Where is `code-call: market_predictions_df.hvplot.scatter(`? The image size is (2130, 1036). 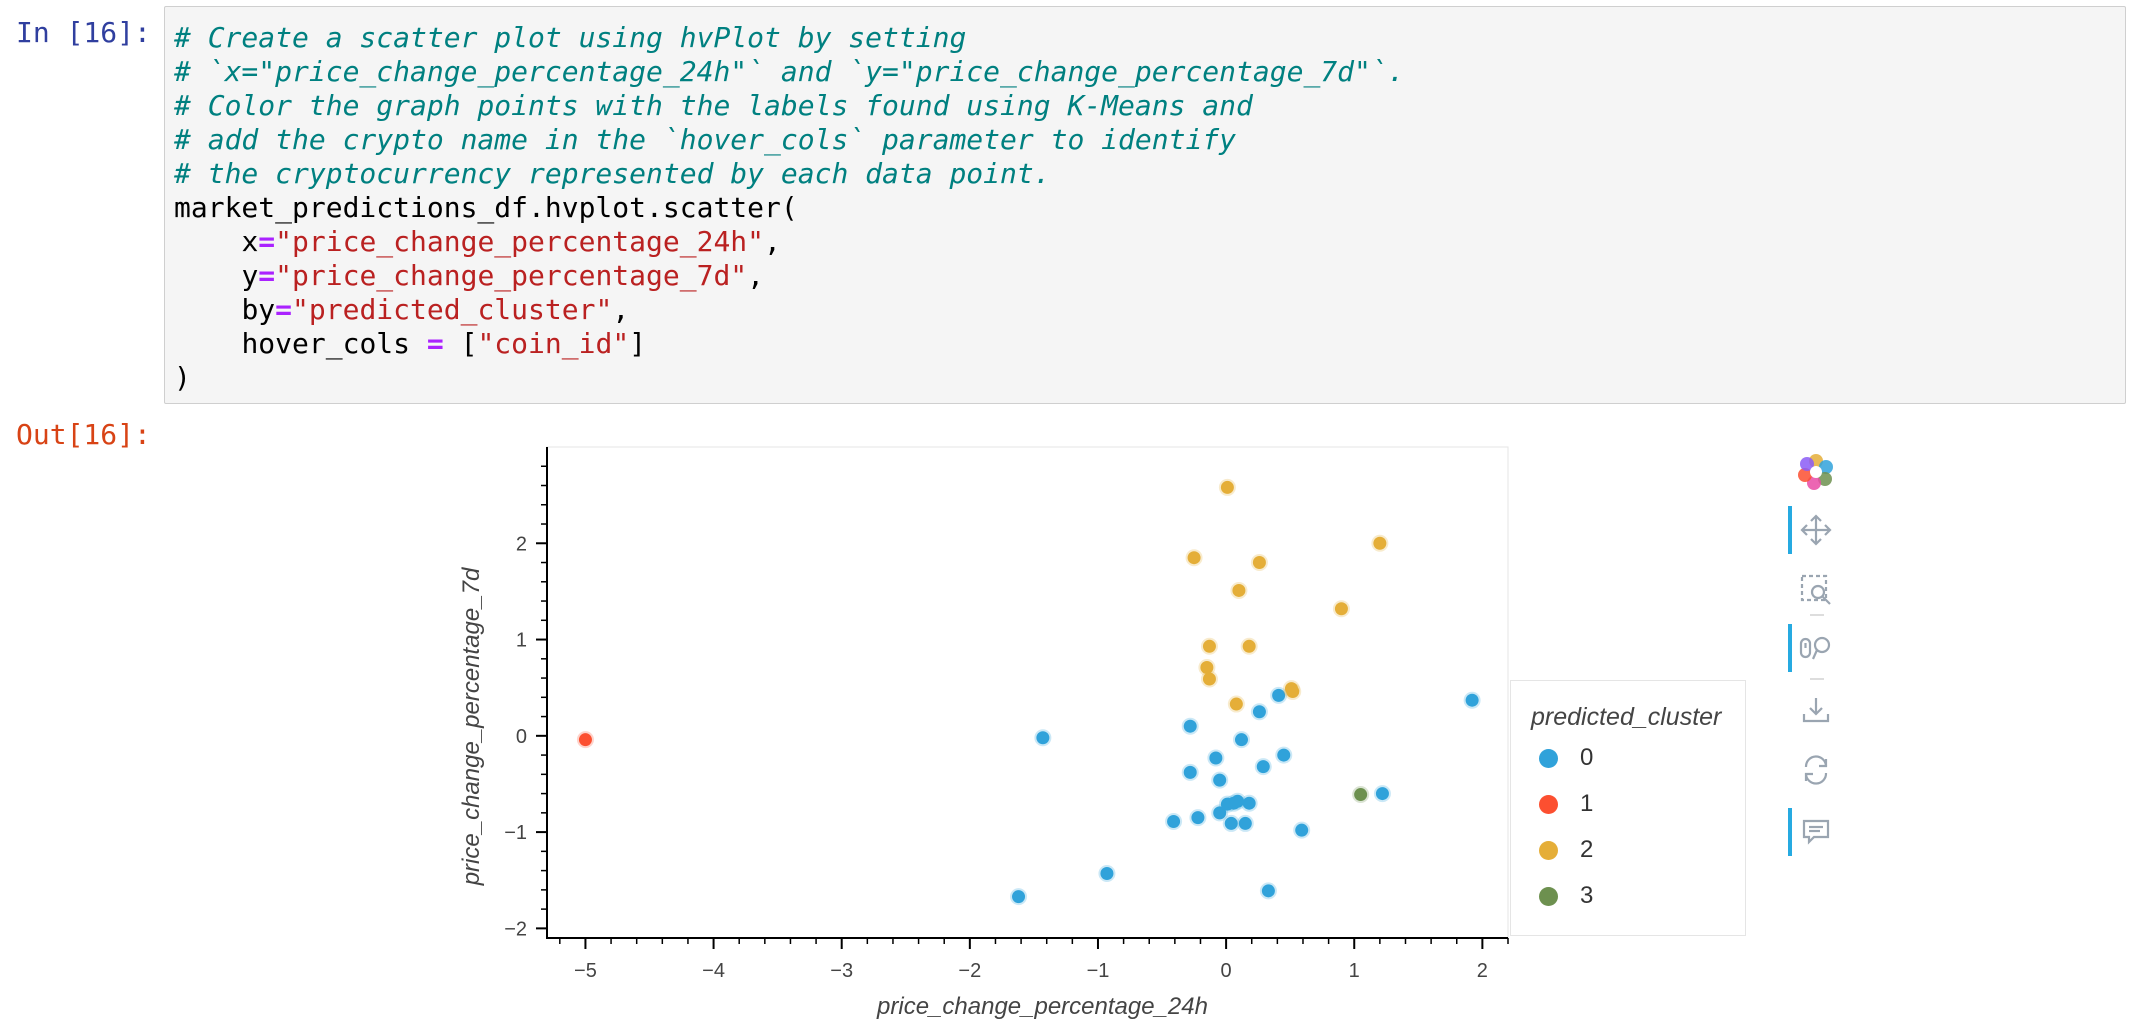
code-call: market_predictions_df.hvplot.scatter( is located at coordinates (486, 207).